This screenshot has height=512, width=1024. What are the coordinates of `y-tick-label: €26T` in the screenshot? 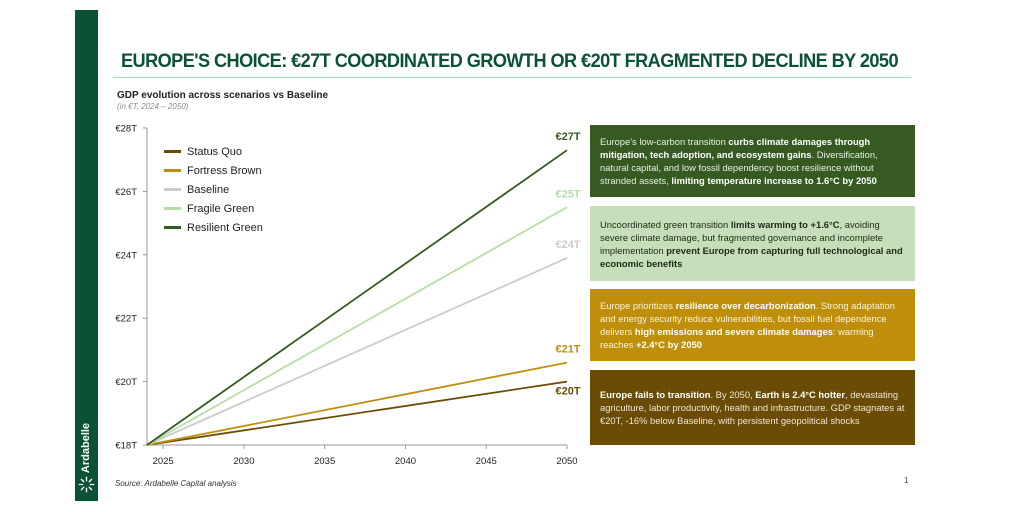 It's located at (126, 192).